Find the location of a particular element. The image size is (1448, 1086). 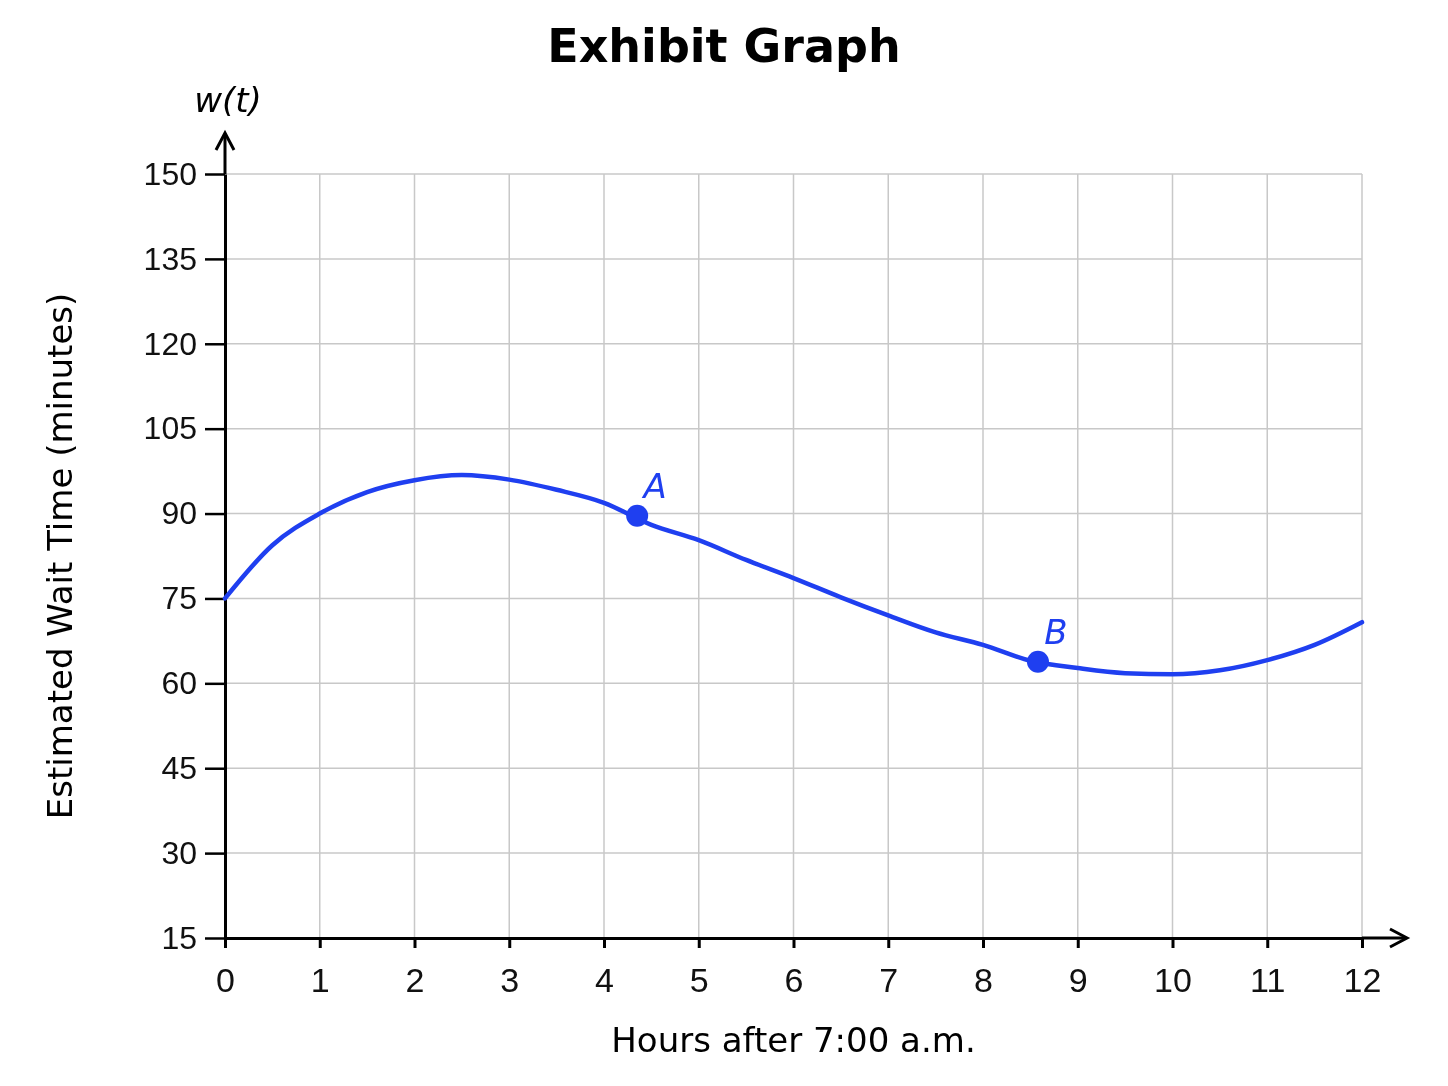

y-tick-label: 90 is located at coordinates (179, 513).